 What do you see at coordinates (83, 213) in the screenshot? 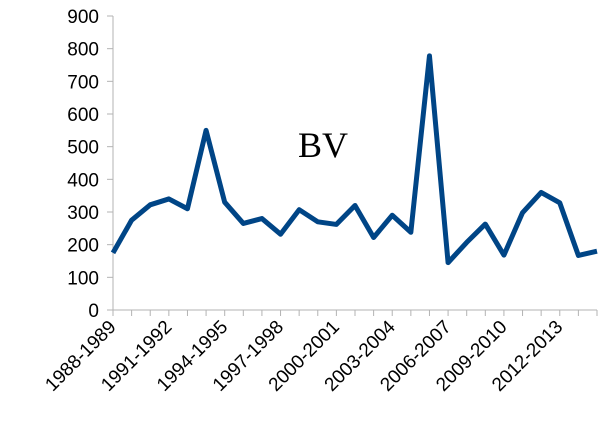
I see `y-tick-label: 300` at bounding box center [83, 213].